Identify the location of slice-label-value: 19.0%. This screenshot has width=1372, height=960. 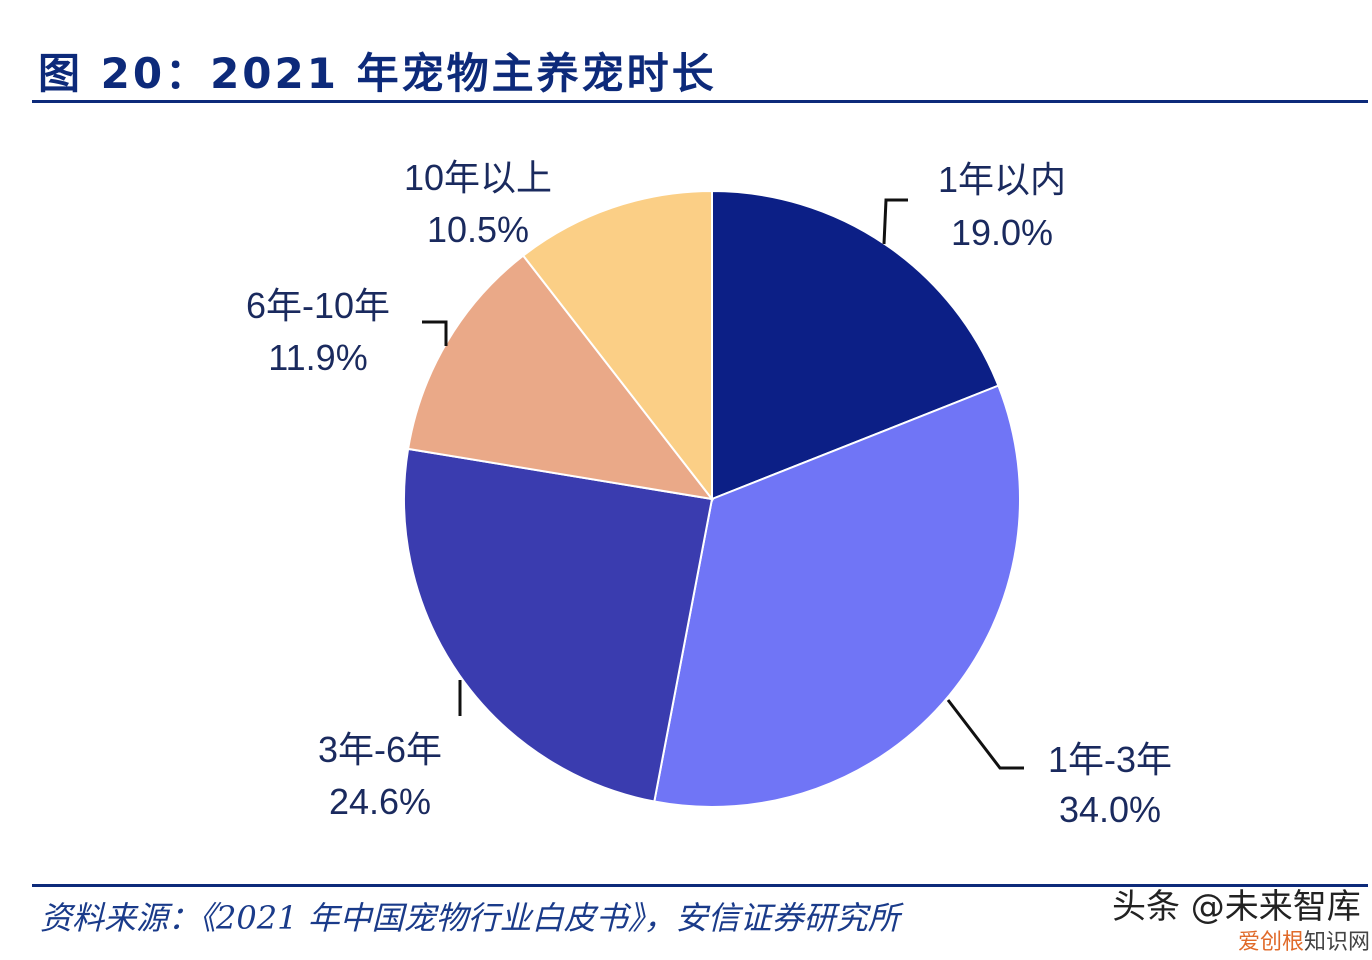
(1002, 232).